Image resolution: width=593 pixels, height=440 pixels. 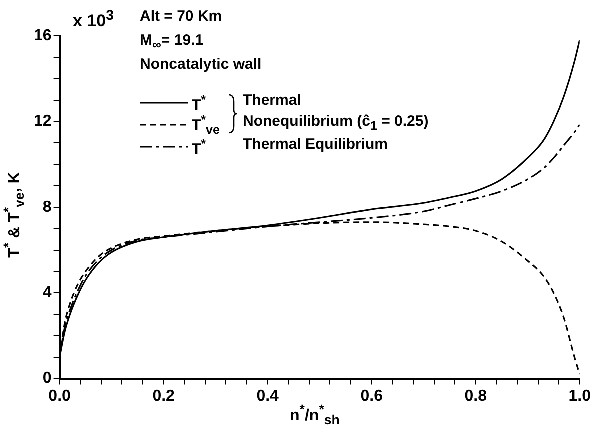 What do you see at coordinates (164, 396) in the screenshot?
I see `x-tick-label: 0.2` at bounding box center [164, 396].